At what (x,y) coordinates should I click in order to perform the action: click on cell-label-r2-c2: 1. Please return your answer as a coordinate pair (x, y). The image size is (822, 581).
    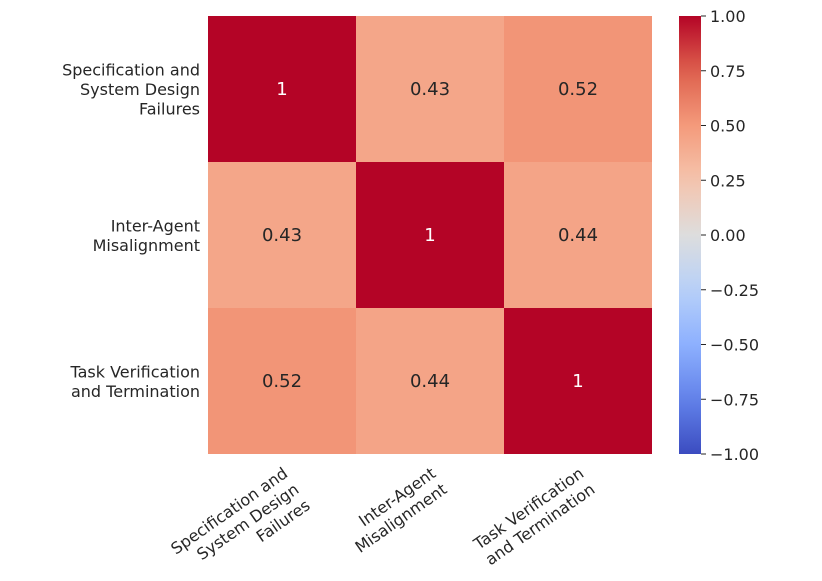
    Looking at the image, I should click on (577, 381).